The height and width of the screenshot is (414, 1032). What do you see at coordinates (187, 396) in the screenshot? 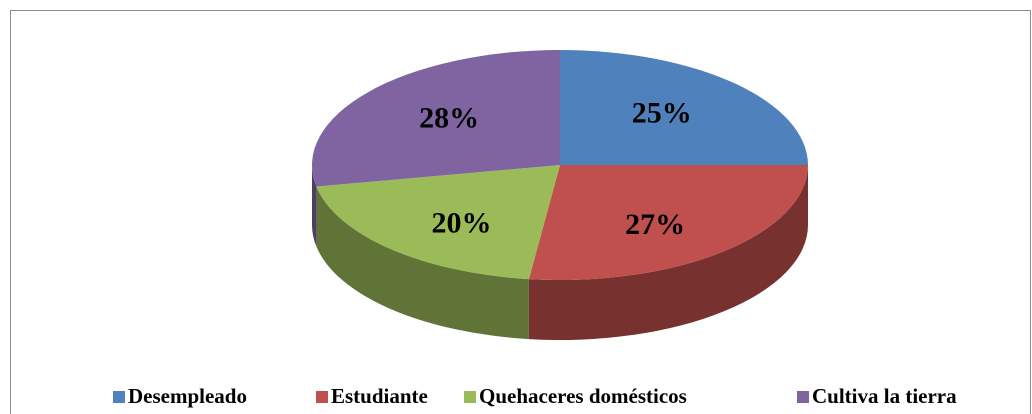
I see `legend-label: Desempleado` at bounding box center [187, 396].